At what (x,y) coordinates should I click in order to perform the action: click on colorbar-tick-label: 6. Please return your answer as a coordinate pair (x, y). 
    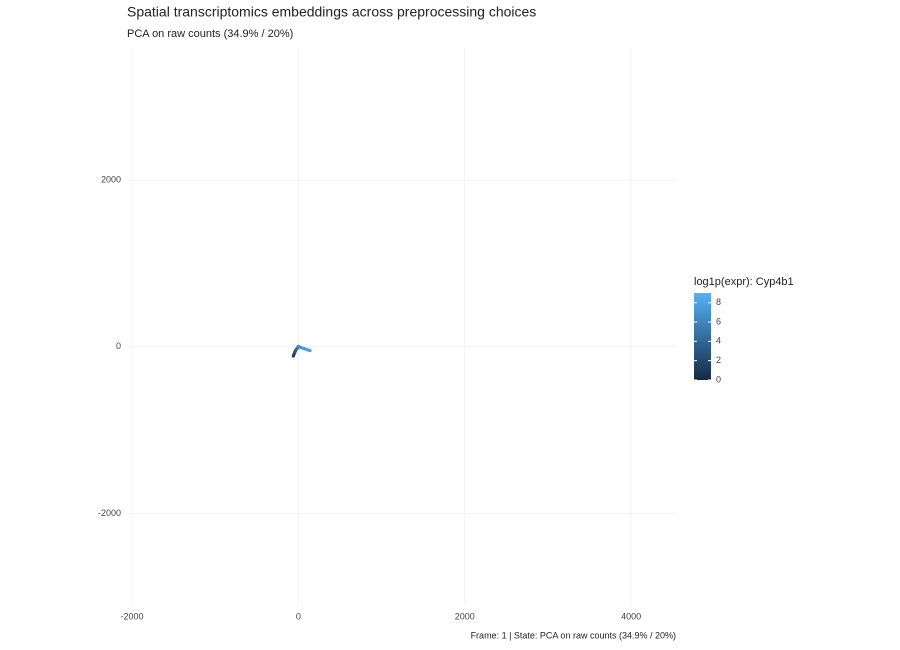
    Looking at the image, I should click on (718, 321).